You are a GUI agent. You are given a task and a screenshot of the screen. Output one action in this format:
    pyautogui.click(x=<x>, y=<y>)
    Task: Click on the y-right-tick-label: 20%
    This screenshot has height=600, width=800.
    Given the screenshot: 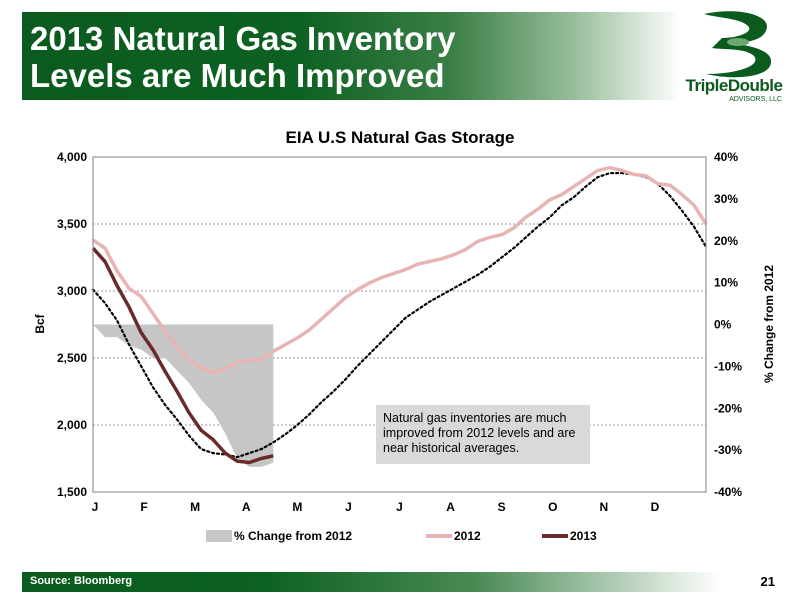 What is the action you would take?
    pyautogui.click(x=726, y=241)
    